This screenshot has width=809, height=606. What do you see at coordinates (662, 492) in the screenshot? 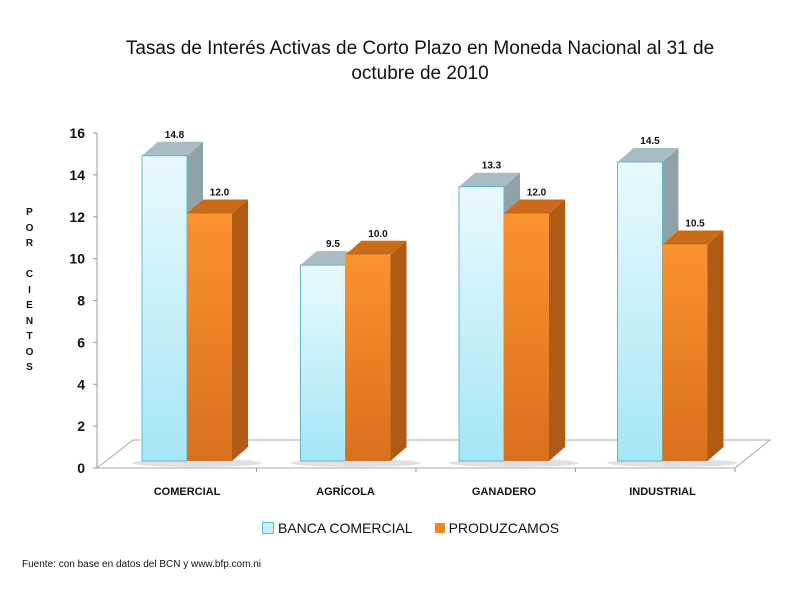
I see `x-tick-label: INDUSTRIAL` at bounding box center [662, 492].